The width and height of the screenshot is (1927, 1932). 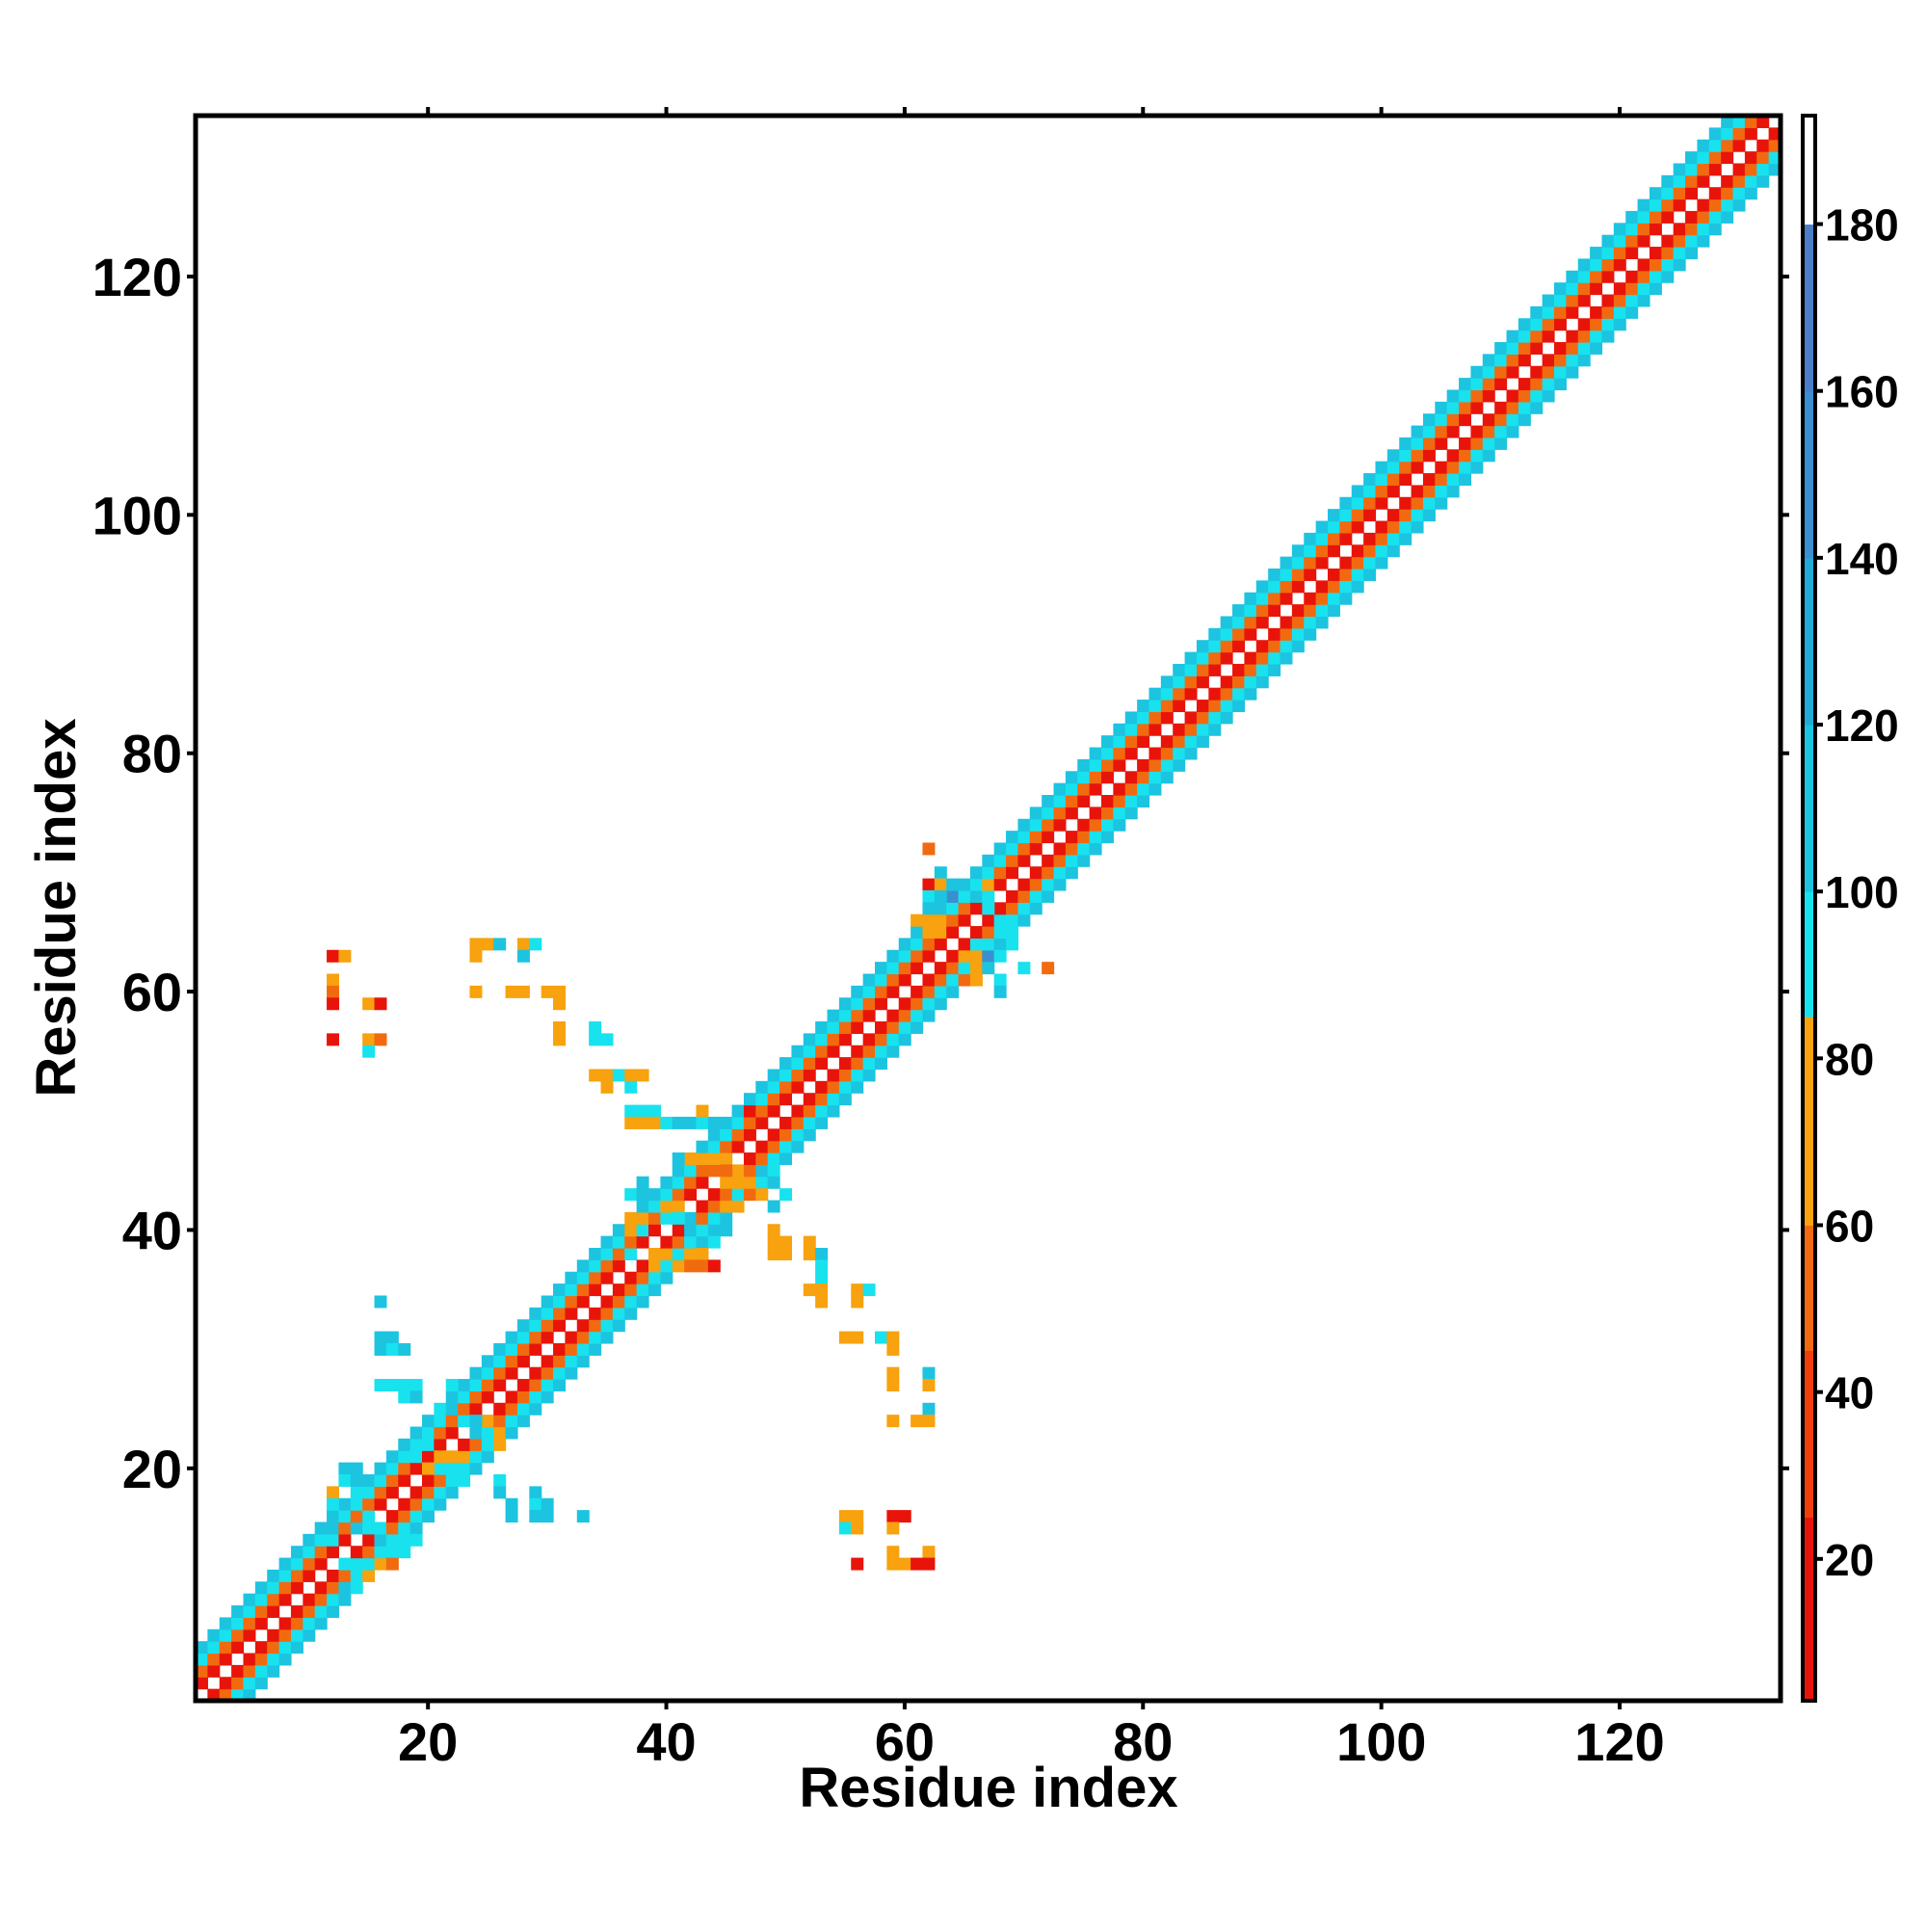 I want to click on colorbar-band, so click(x=1809, y=1434).